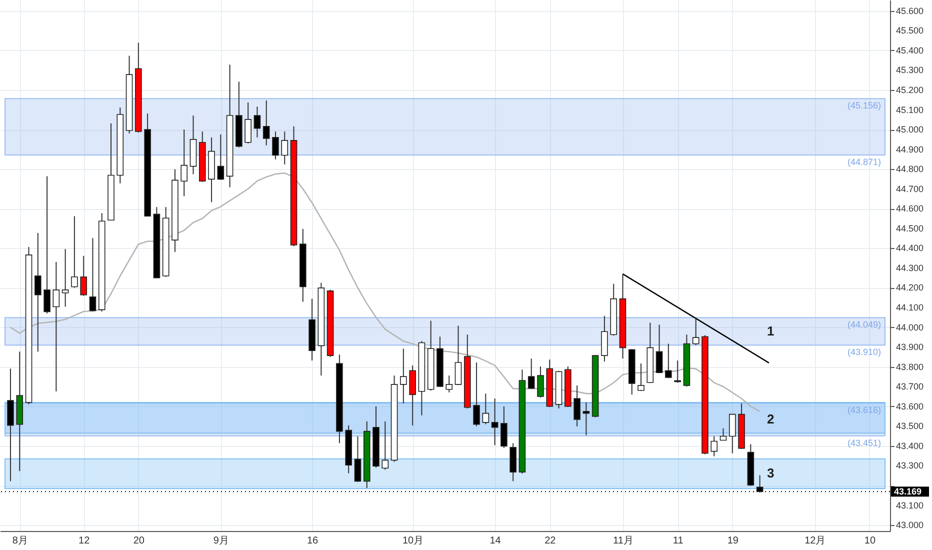  What do you see at coordinates (221, 541) in the screenshot?
I see `x-tick-label: 9月` at bounding box center [221, 541].